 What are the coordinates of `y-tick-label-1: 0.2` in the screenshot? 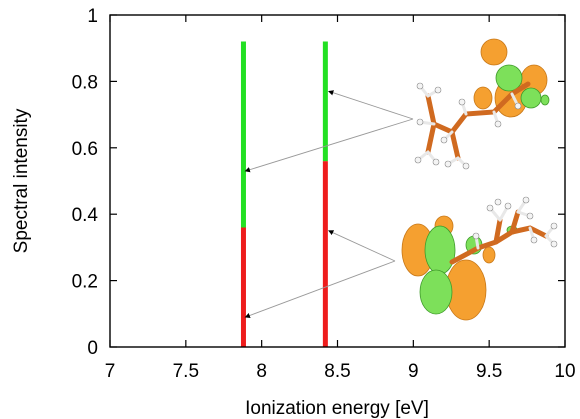 It's located at (85, 282).